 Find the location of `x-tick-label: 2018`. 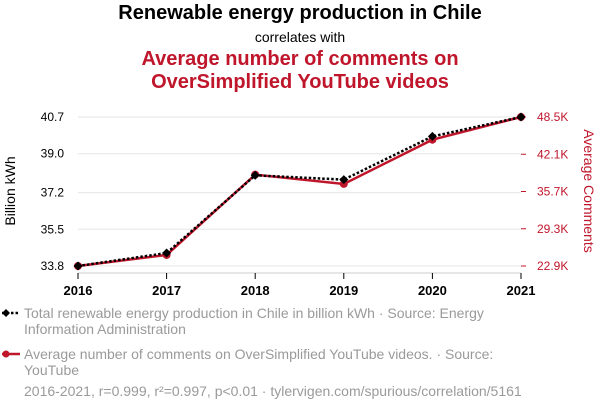

x-tick-label: 2018 is located at coordinates (255, 290).